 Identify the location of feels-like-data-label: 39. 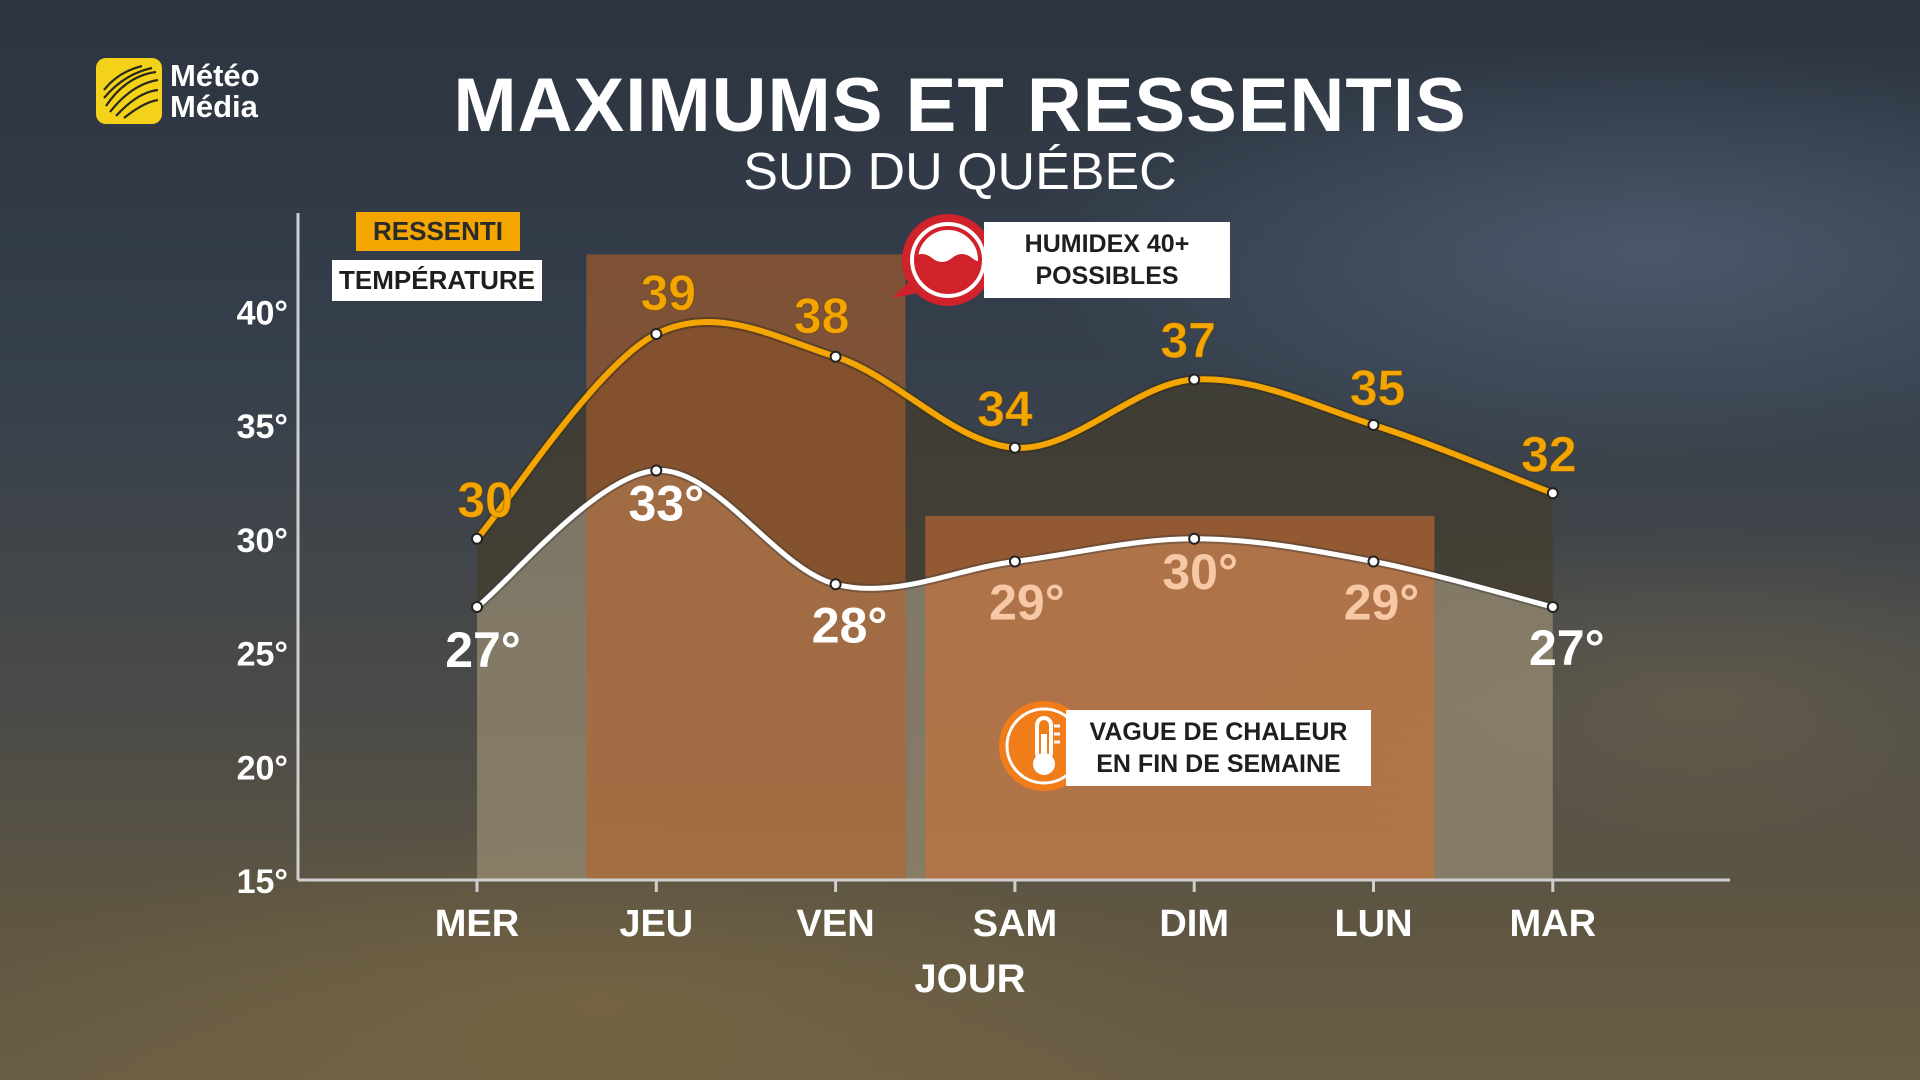
(668, 293).